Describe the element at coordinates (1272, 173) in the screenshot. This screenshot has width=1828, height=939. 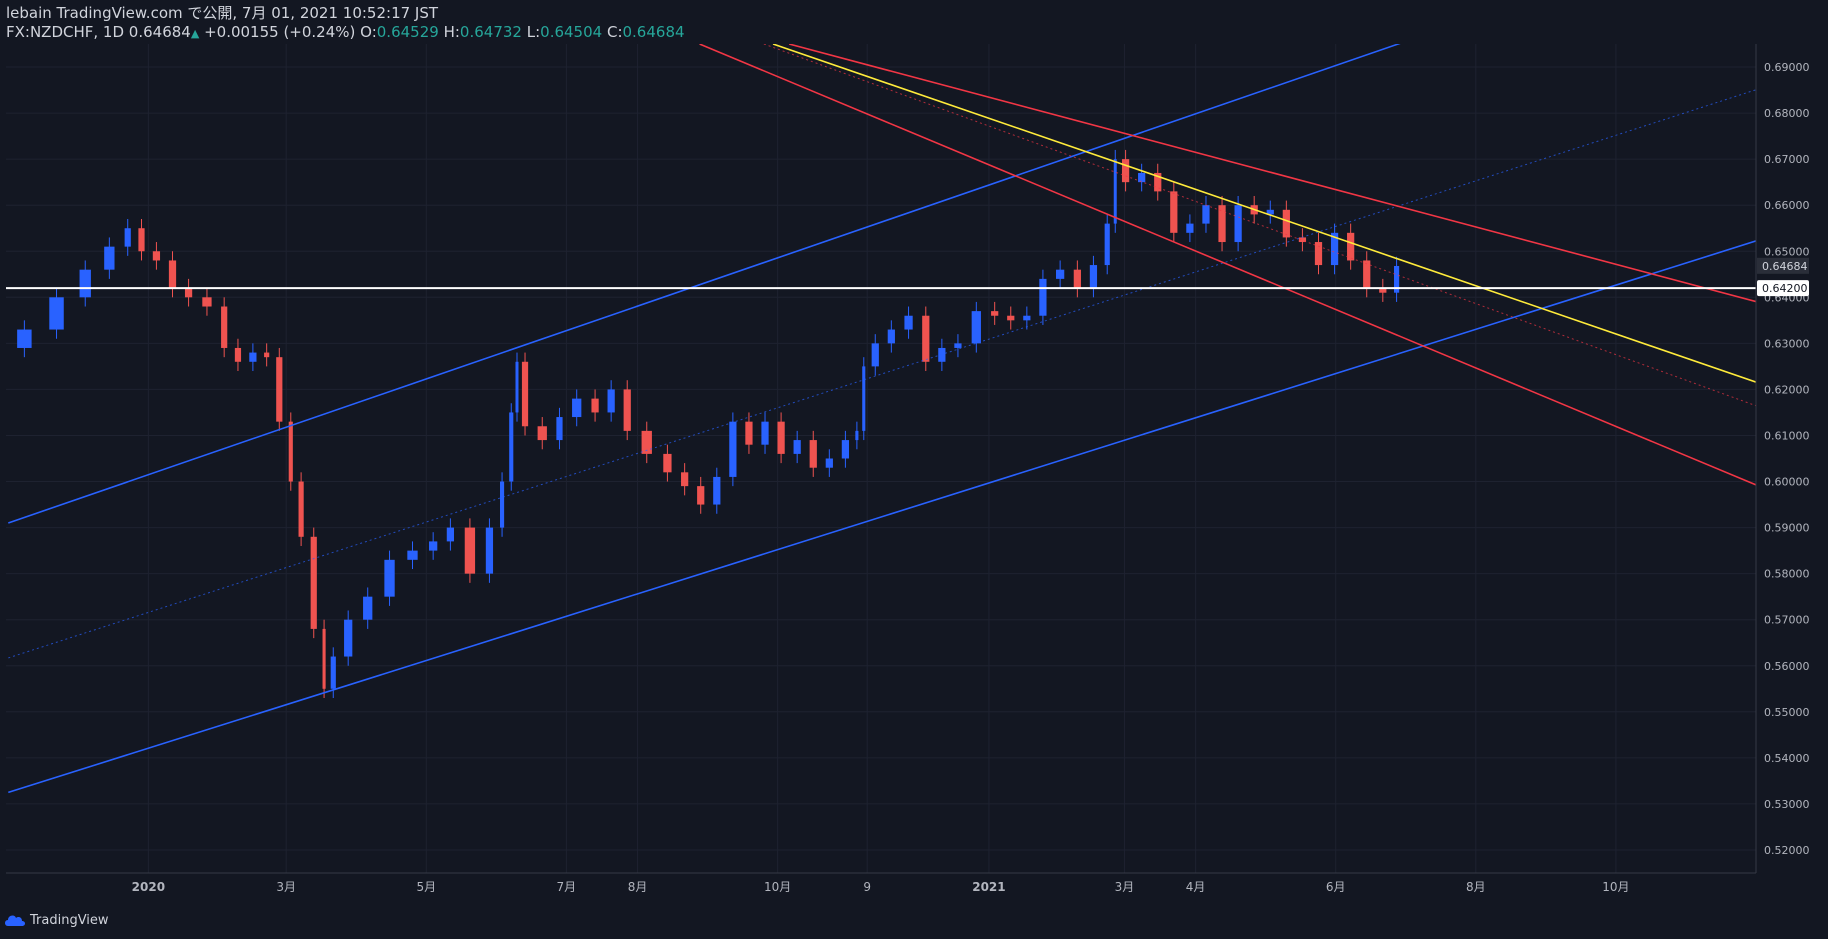
I see `trendline-red-upper` at that location.